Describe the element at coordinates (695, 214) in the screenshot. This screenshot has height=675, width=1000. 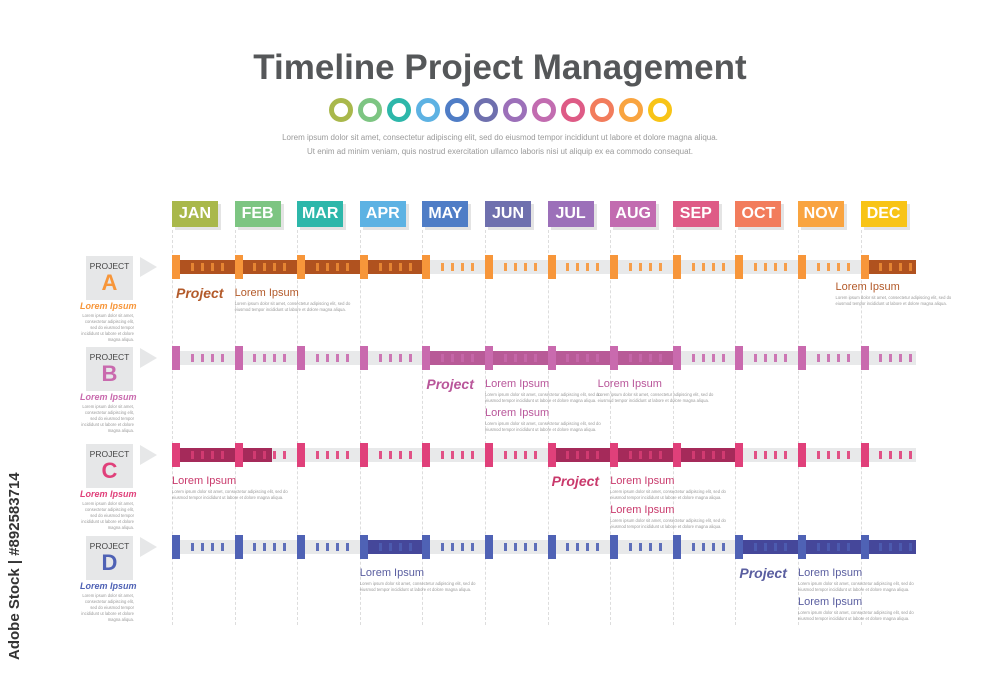
I see `month-header-sep: SEP` at that location.